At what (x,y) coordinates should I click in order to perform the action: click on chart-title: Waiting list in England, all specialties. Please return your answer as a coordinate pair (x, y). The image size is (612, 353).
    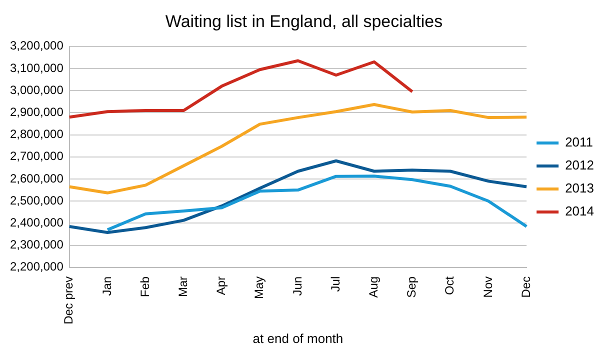
    Looking at the image, I should click on (304, 21).